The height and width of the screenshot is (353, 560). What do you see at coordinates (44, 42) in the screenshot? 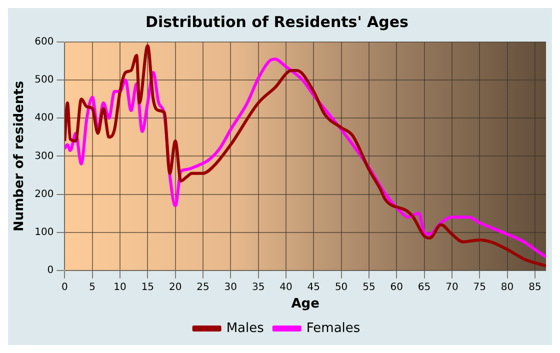
I see `y-tick-label: 600` at bounding box center [44, 42].